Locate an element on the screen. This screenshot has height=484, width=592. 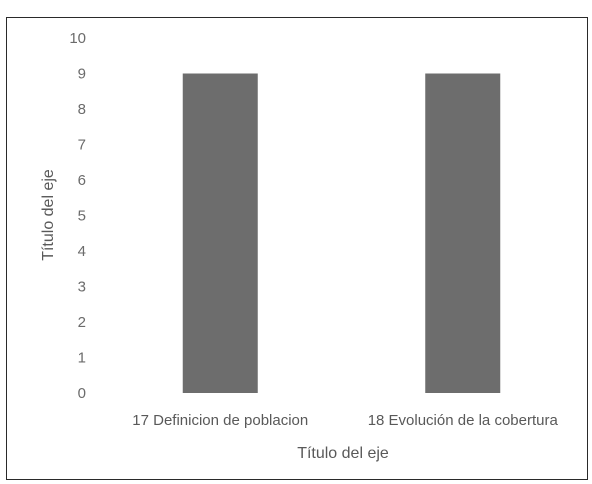
category-label: 17 Definicion de poblacion is located at coordinates (220, 420).